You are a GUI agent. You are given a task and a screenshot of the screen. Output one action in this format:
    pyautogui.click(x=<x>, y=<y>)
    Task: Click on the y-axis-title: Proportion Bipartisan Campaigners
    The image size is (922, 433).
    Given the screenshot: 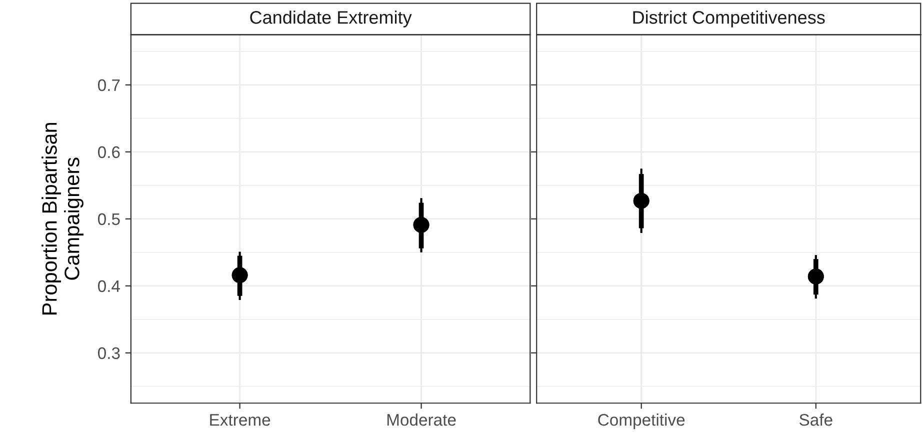 What is the action you would take?
    pyautogui.click(x=63, y=218)
    